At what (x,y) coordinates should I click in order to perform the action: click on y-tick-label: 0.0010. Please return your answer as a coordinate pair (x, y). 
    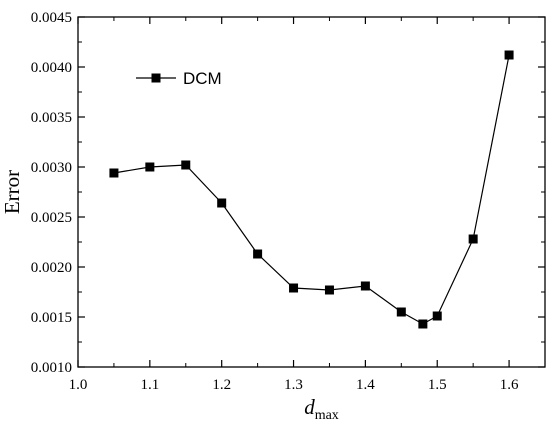
    Looking at the image, I should click on (51, 368).